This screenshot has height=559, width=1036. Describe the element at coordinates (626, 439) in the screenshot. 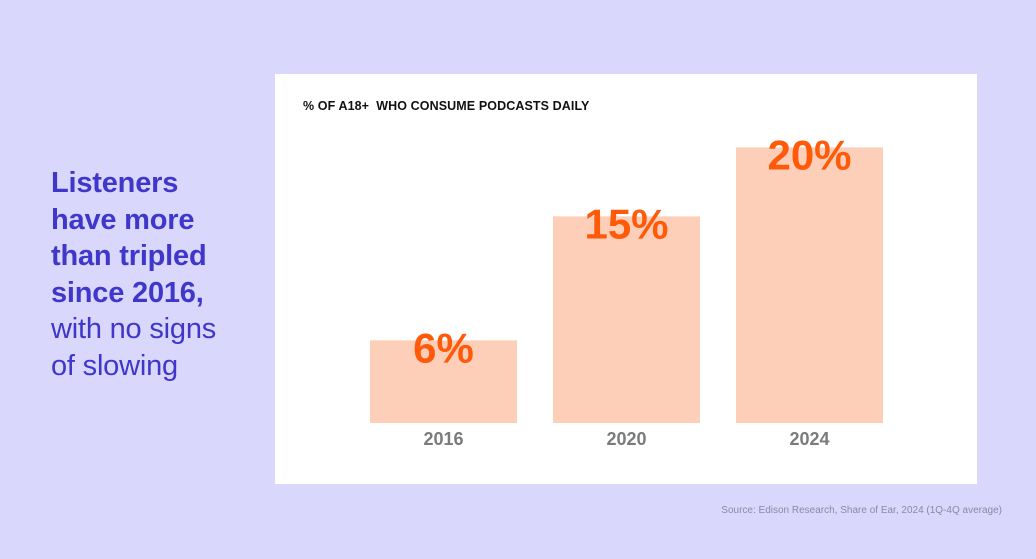

I see `category-label-2020: 2020` at that location.